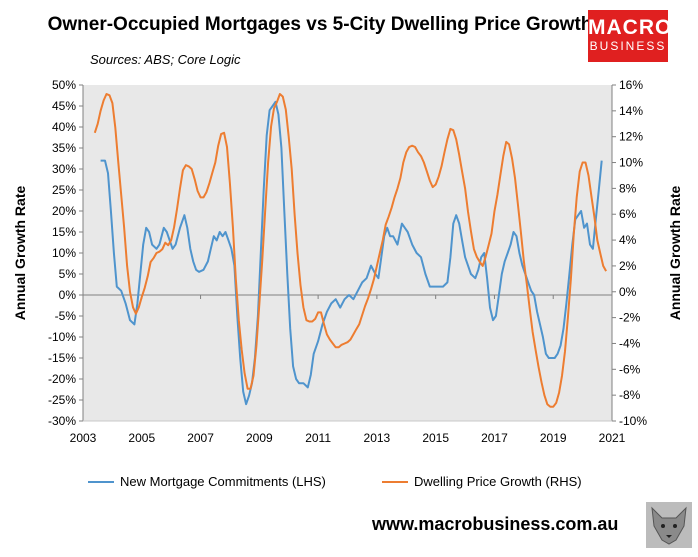 The height and width of the screenshot is (557, 698). Describe the element at coordinates (630, 369) in the screenshot. I see `right-tick-label: -6%` at that location.